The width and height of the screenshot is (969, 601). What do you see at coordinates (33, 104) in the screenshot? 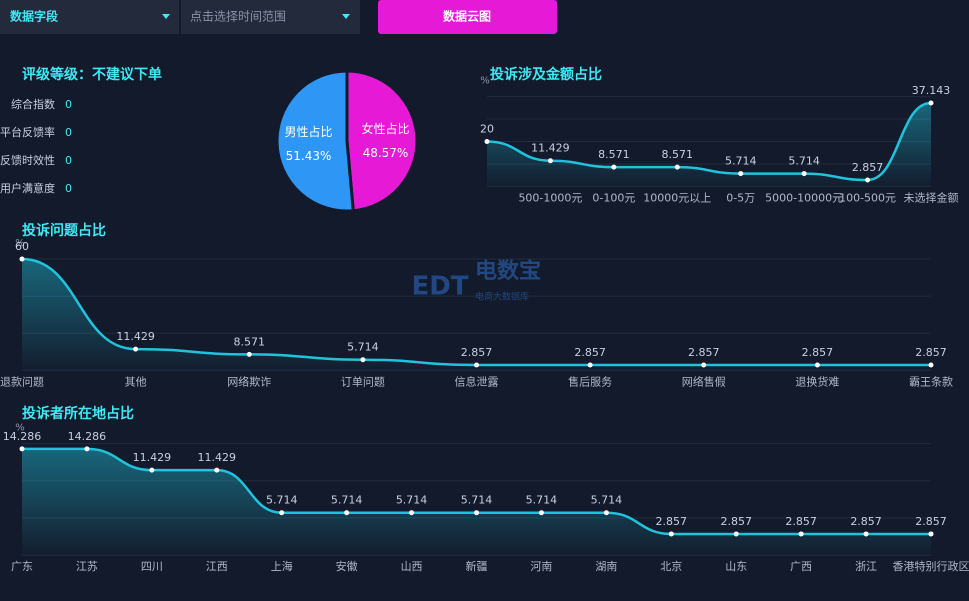
I see `rating-label: 综合指数` at bounding box center [33, 104].